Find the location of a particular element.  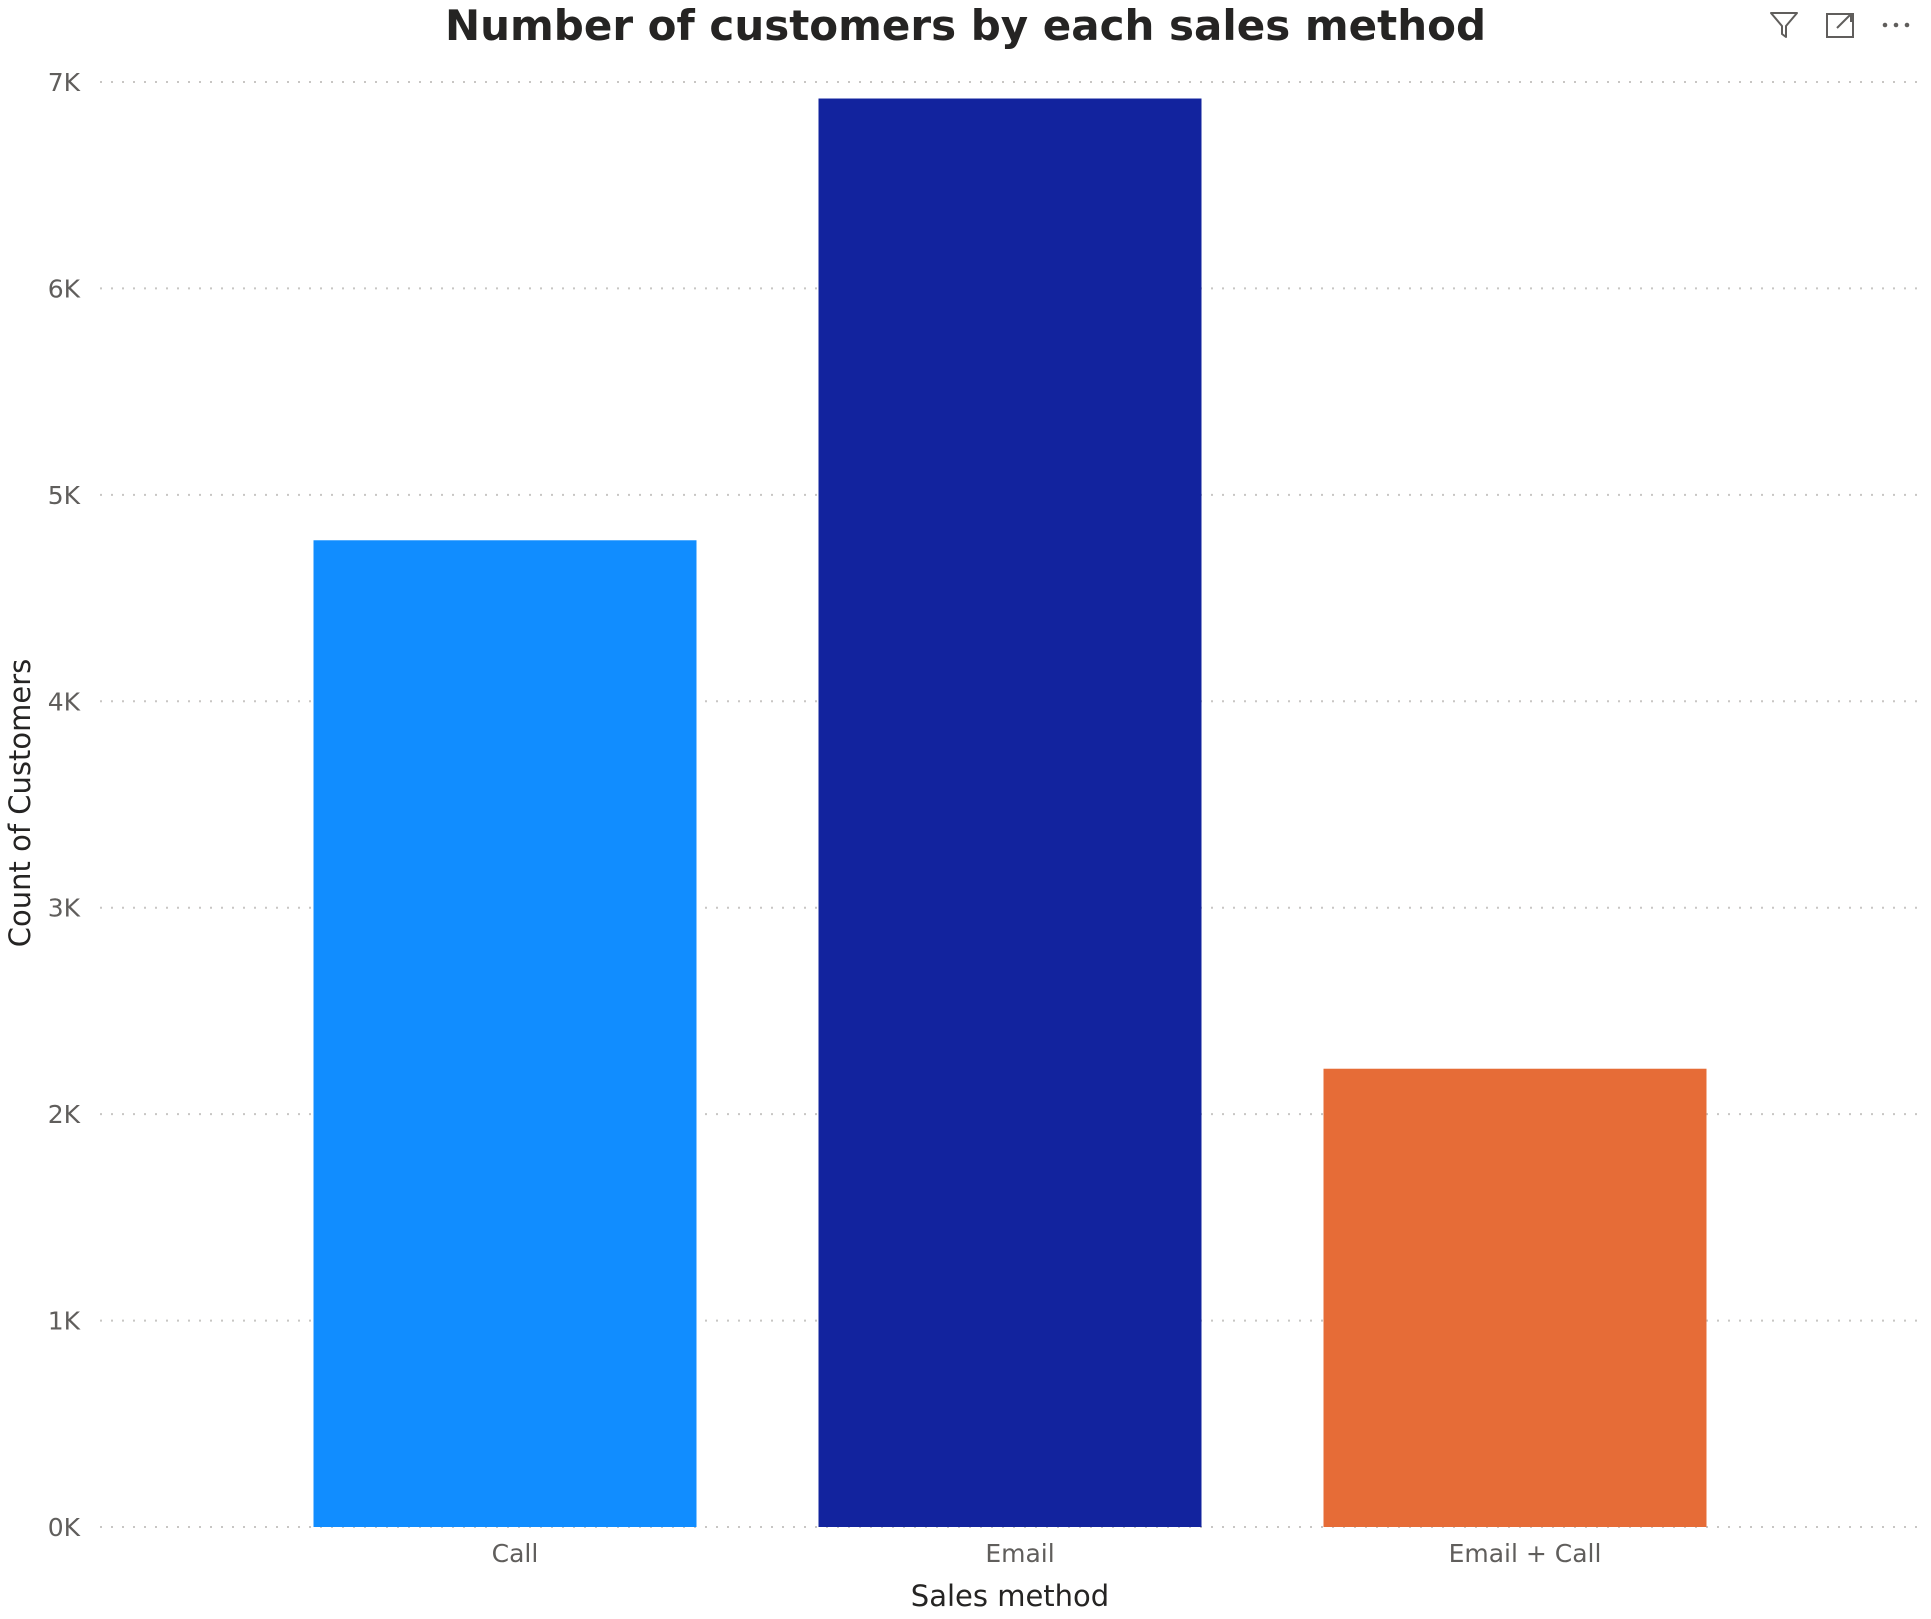

y-tick-label: 1K is located at coordinates (64, 1321).